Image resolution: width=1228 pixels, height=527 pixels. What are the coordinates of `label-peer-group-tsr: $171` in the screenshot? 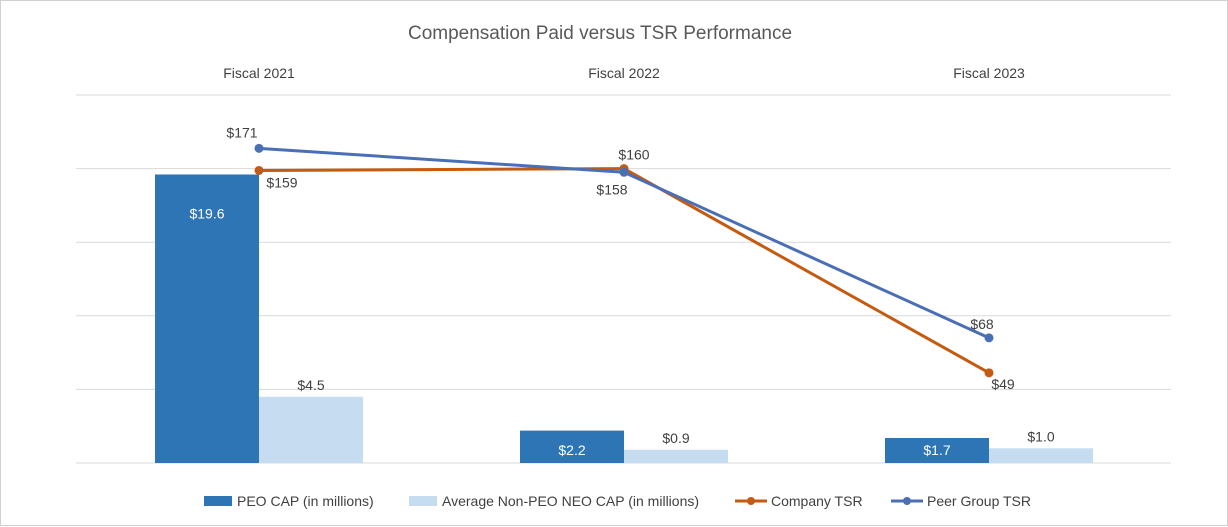 It's located at (241, 132).